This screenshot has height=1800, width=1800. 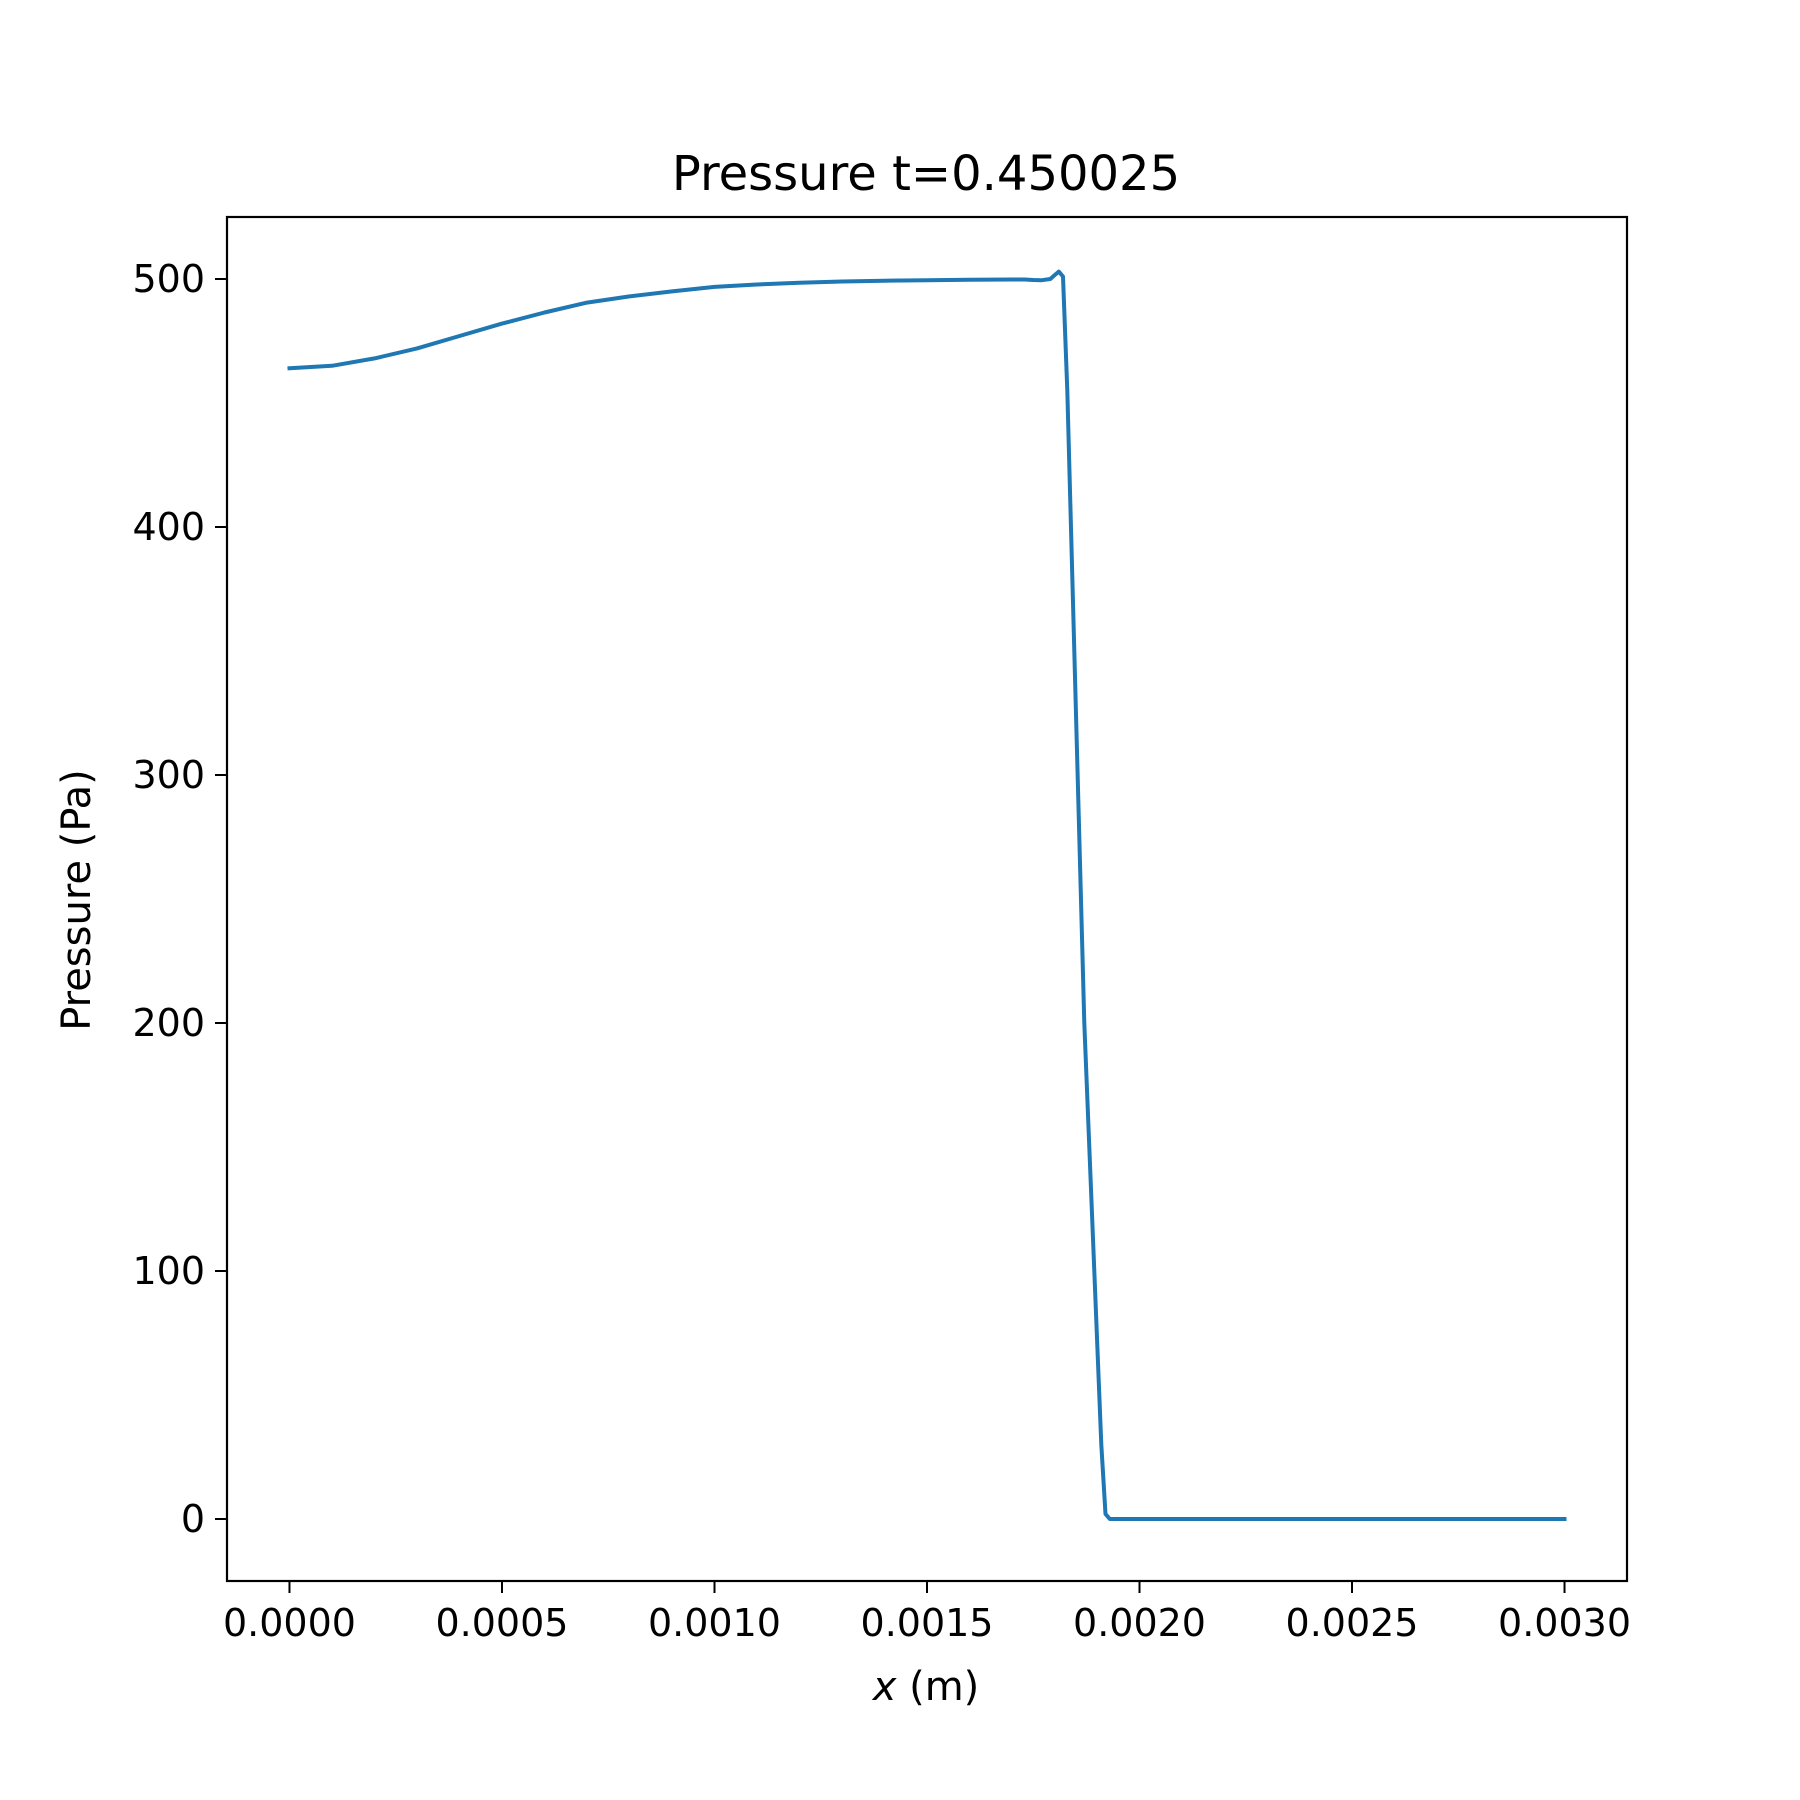 I want to click on x-axis-label: x (m), so click(x=925, y=1687).